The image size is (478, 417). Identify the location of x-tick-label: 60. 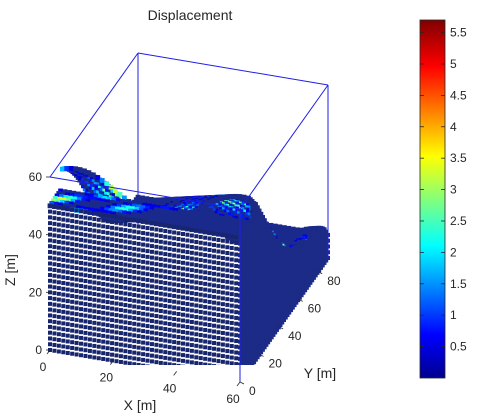
(233, 399).